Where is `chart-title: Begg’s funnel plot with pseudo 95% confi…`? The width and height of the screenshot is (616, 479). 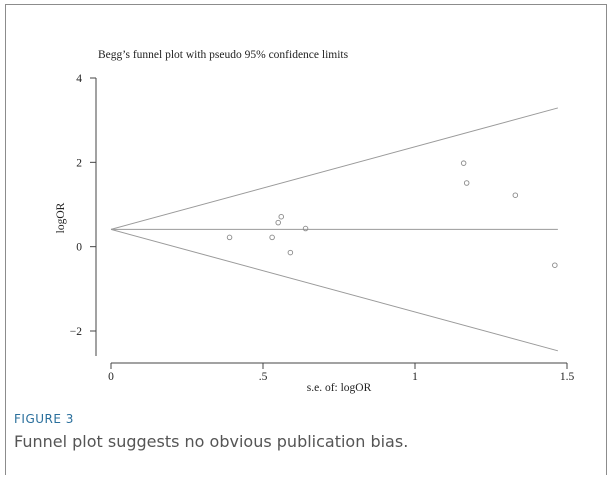
chart-title: Begg’s funnel plot with pseudo 95% confi… is located at coordinates (223, 55).